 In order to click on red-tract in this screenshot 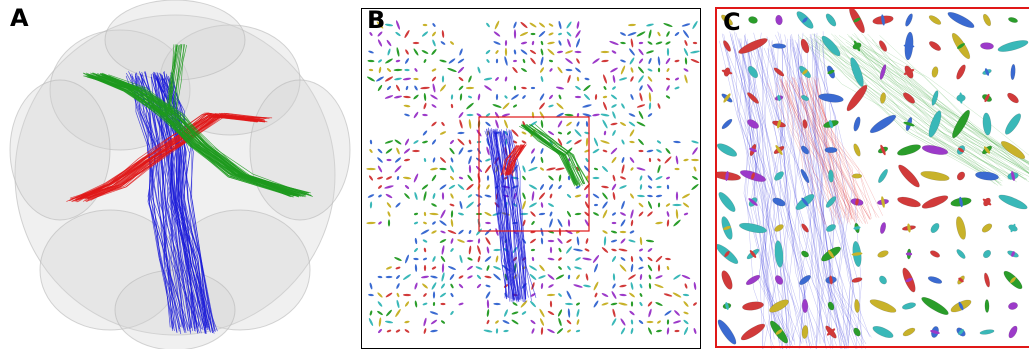, I will do `click(513, 159)`.